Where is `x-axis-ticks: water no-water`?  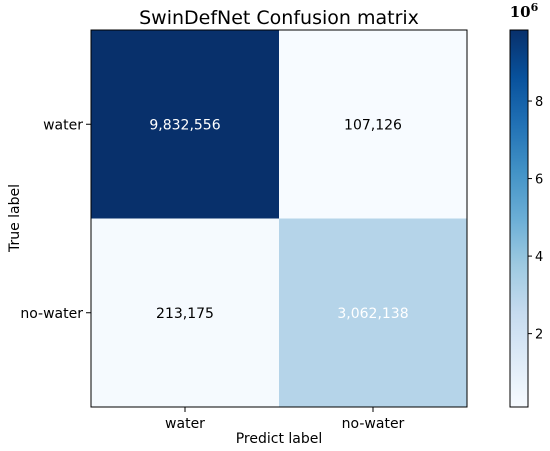
x-axis-ticks: water no-water is located at coordinates (285, 419).